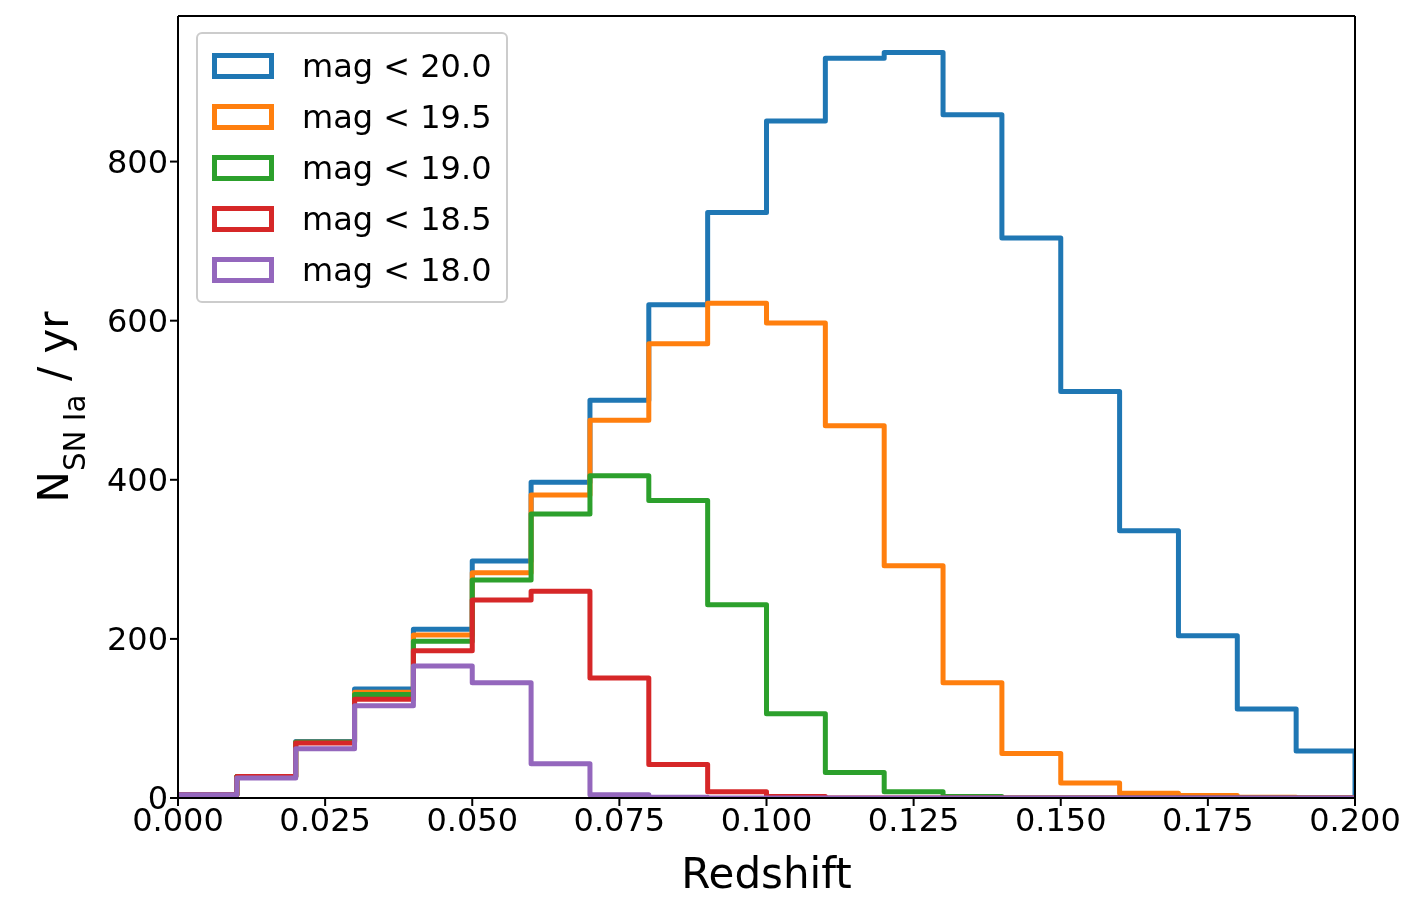 The height and width of the screenshot is (914, 1427). I want to click on legend-label: mag < 18.5, so click(397, 218).